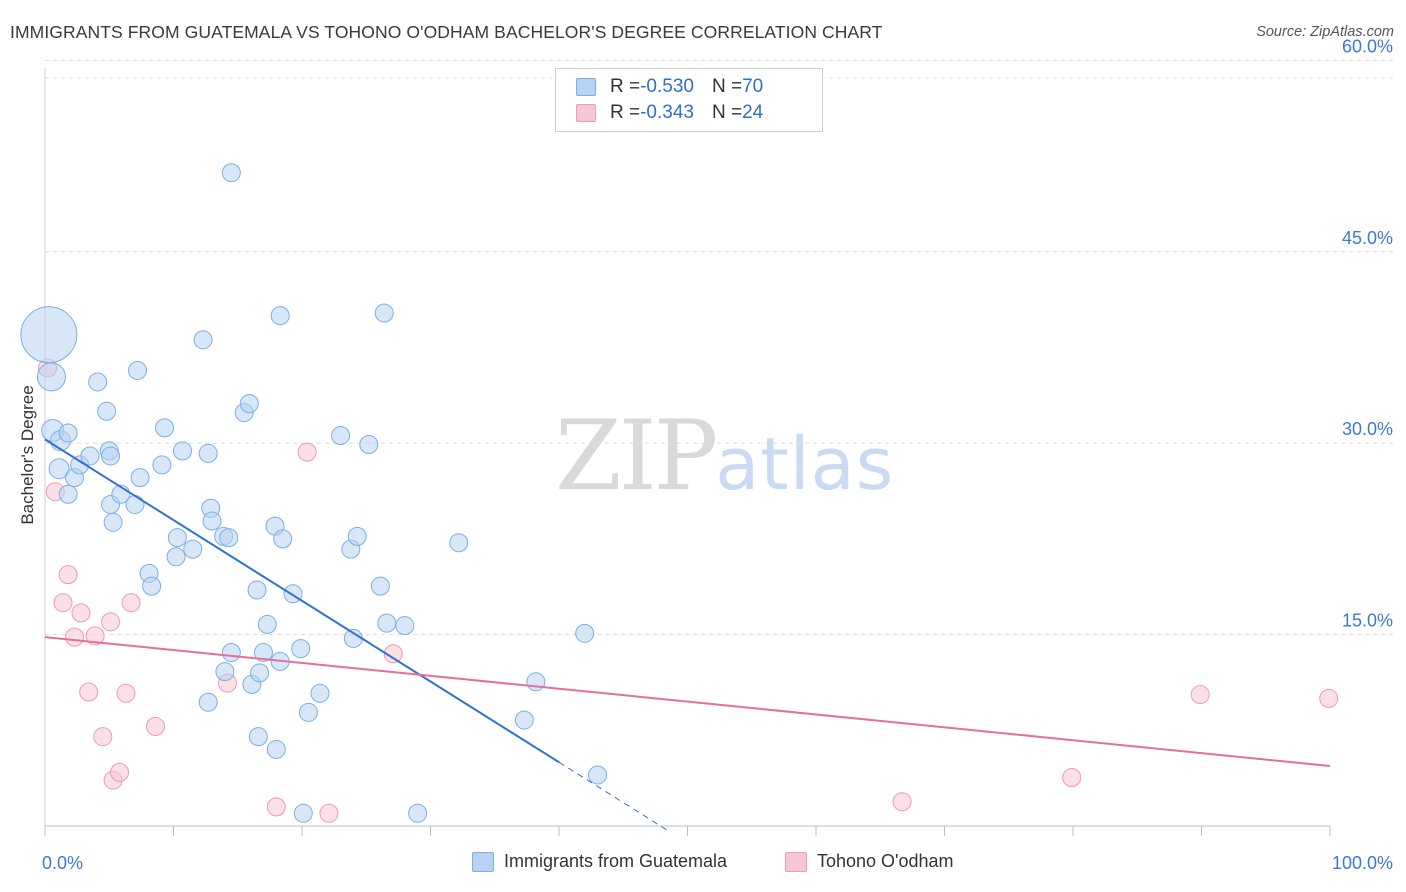 The image size is (1406, 892). I want to click on bottom-legend-label: Immigrants from Guatemala, so click(616, 861).